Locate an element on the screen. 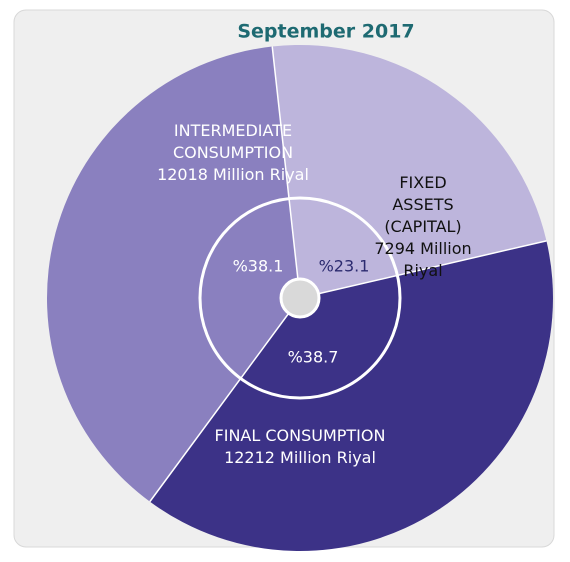 The height and width of the screenshot is (562, 570). category-name: FINAL CONSUMPTION is located at coordinates (300, 435).